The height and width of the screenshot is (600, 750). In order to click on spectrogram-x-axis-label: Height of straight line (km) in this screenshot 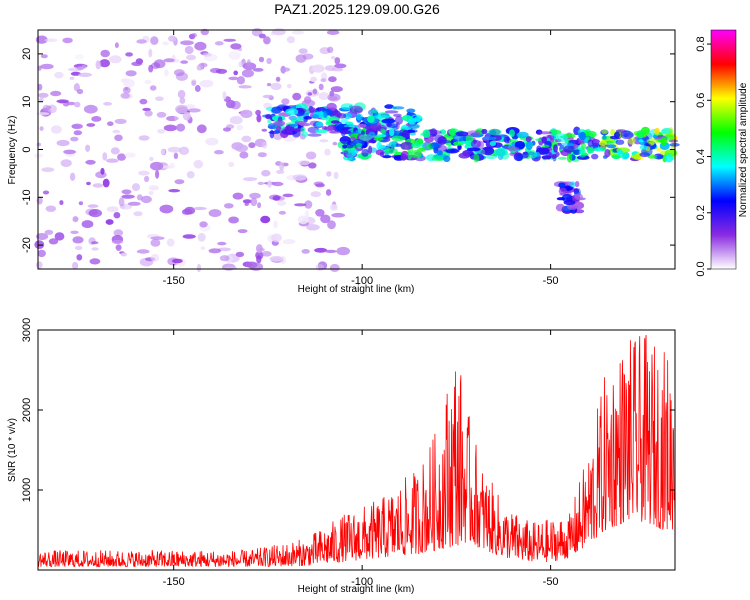, I will do `click(356, 289)`.